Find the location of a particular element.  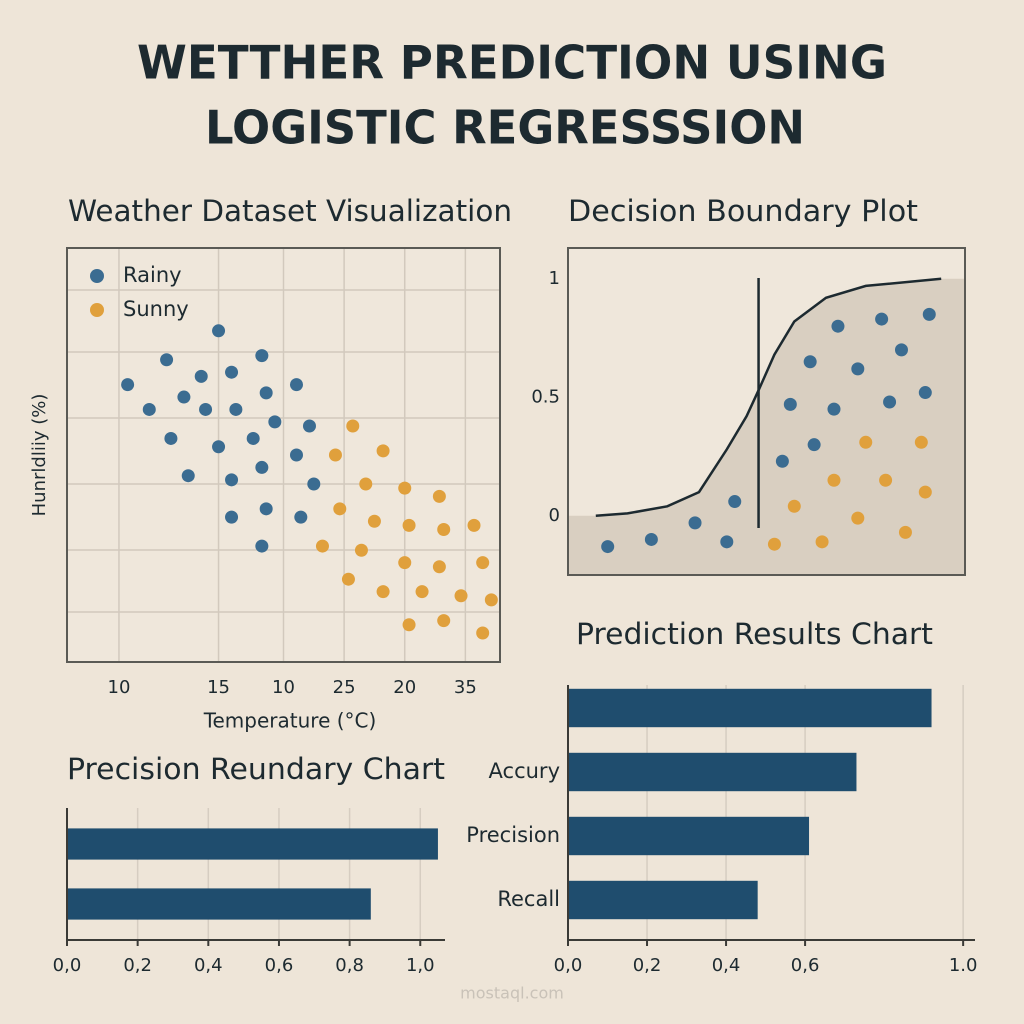

shaded-region is located at coordinates (766, 426).